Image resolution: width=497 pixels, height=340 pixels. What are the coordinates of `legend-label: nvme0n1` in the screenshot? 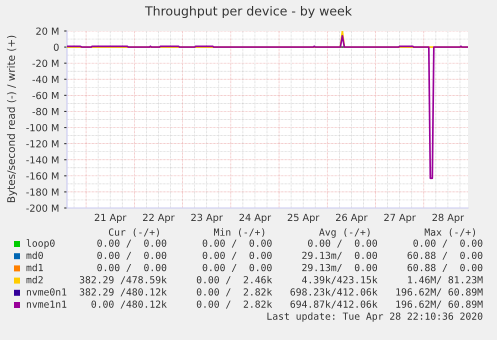 It's located at (46, 292).